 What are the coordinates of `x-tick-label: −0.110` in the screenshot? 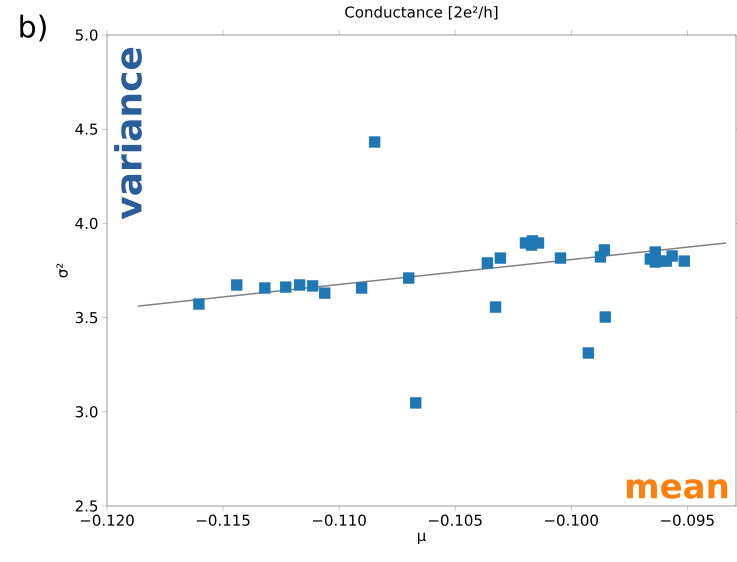 It's located at (339, 520).